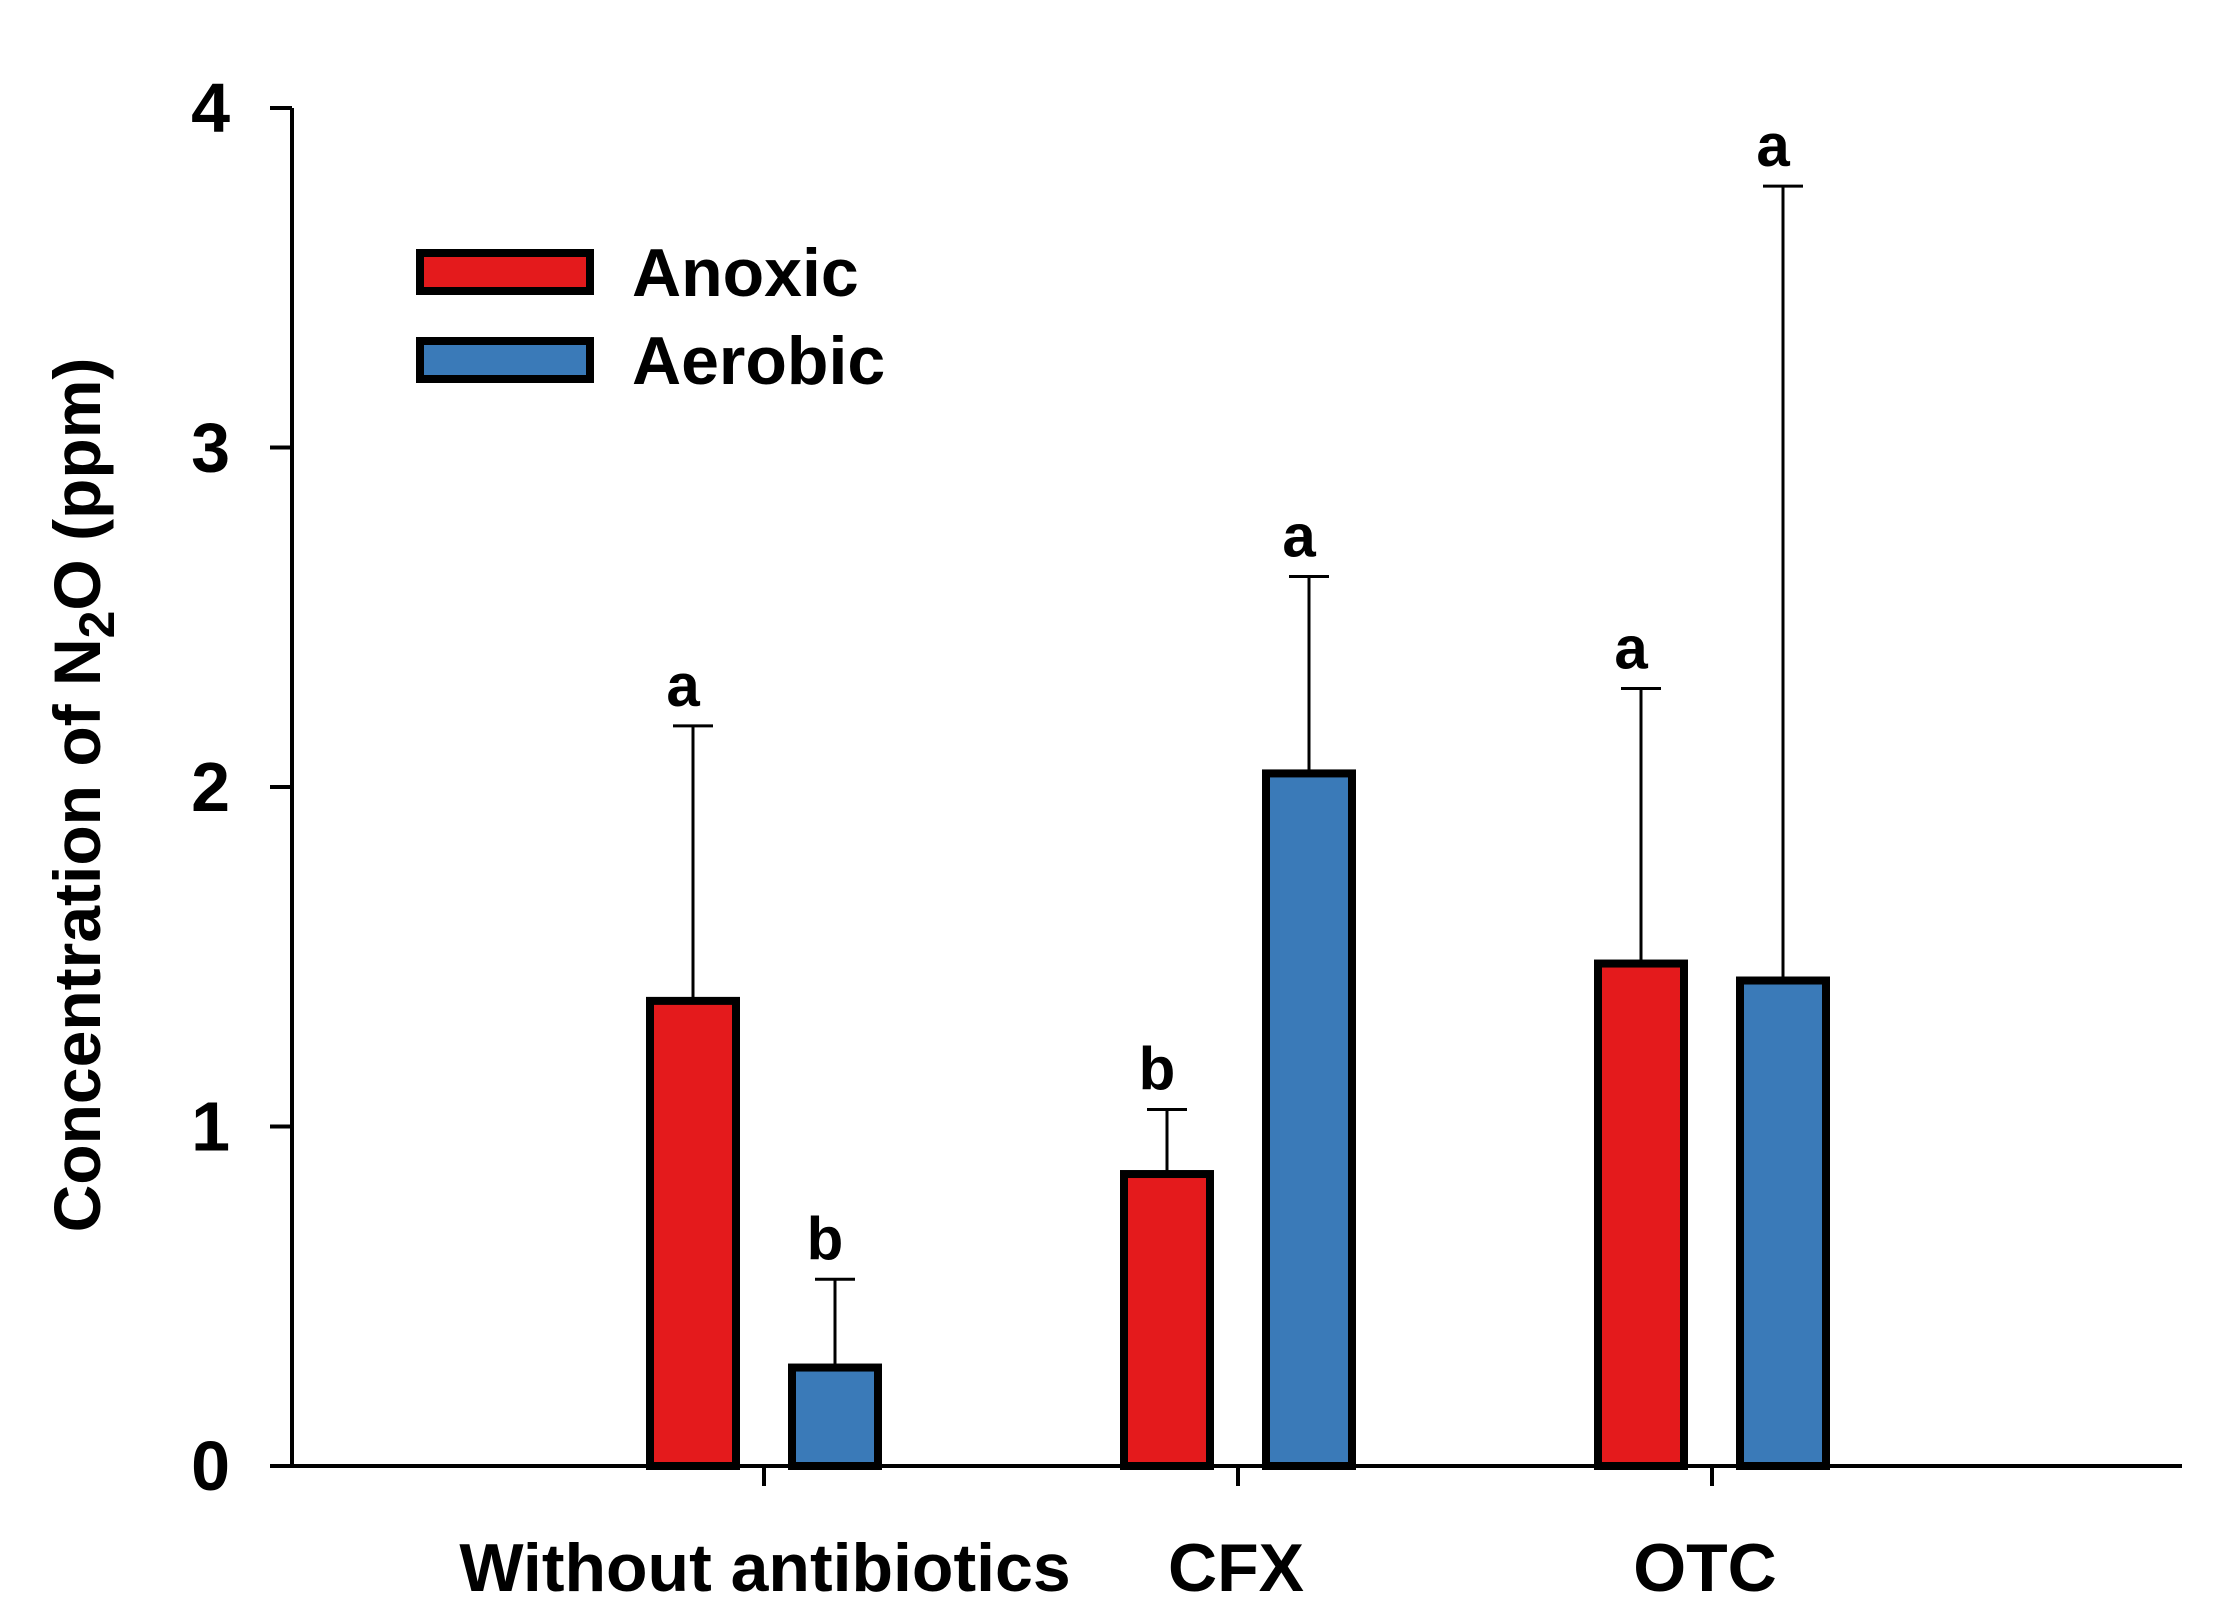 The image size is (2228, 1612). I want to click on sig-letter-aerobic-0: b, so click(825, 1238).